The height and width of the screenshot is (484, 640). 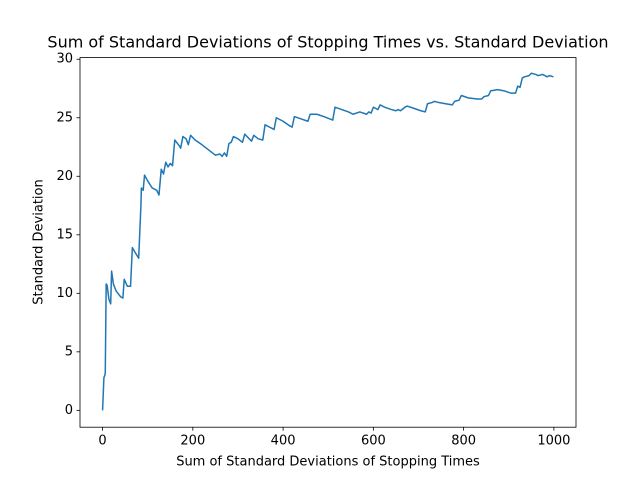 What do you see at coordinates (283, 441) in the screenshot?
I see `x-tick-label: 400` at bounding box center [283, 441].